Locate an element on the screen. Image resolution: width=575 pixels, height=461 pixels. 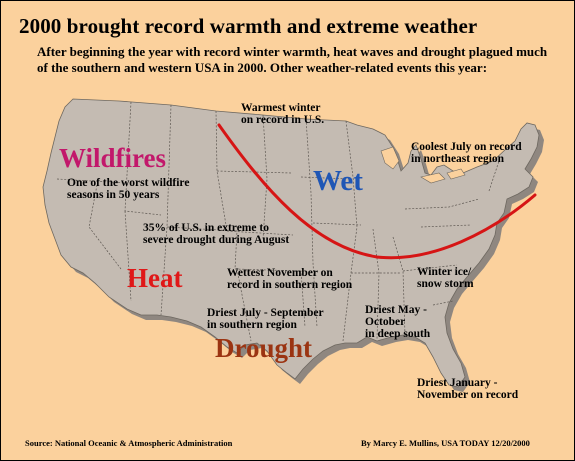
label-winter-ice: Winter ice/ snow storm is located at coordinates (445, 278).